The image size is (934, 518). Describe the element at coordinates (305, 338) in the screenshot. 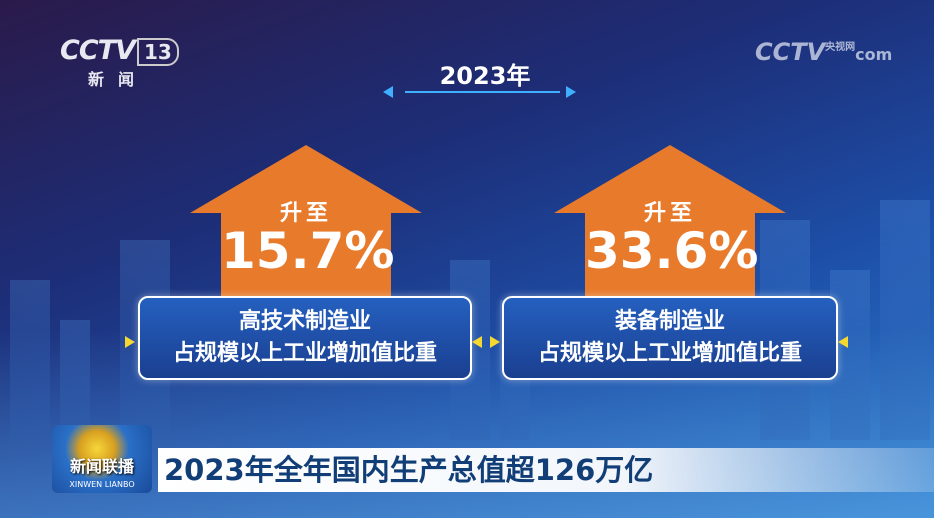

I see `label-box-1: 高技术制造业 占规模以上工业增加值比重` at that location.